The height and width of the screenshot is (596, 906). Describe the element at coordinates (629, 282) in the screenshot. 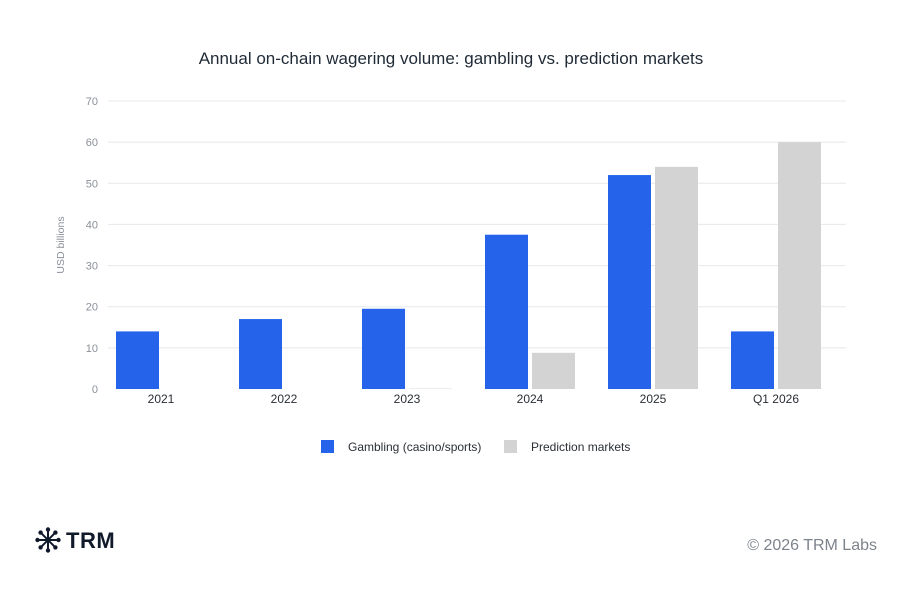

I see `bar-gambling-2025` at that location.